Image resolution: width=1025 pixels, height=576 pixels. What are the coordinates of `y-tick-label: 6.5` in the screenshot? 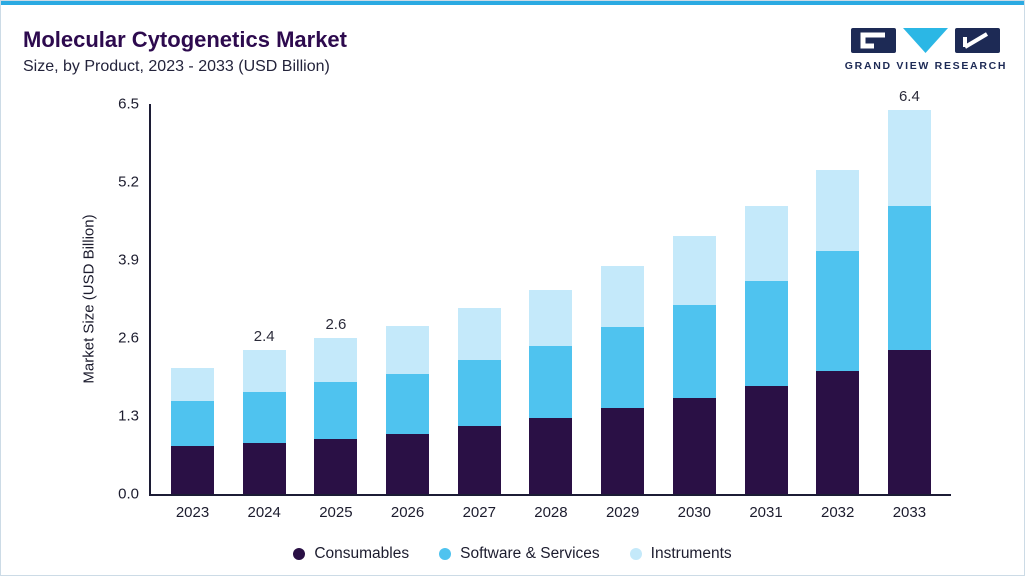 It's located at (128, 104).